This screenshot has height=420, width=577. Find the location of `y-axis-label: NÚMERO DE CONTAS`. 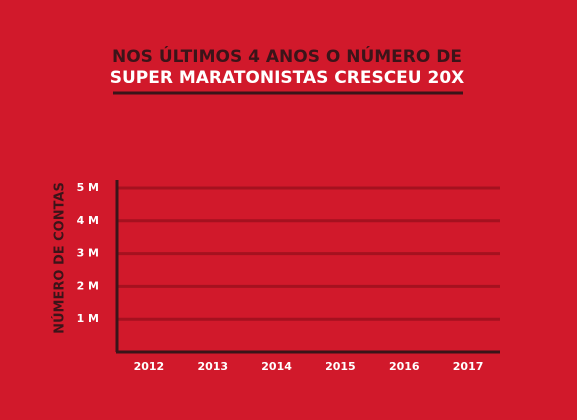

y-axis-label: NÚMERO DE CONTAS is located at coordinates (60, 258).